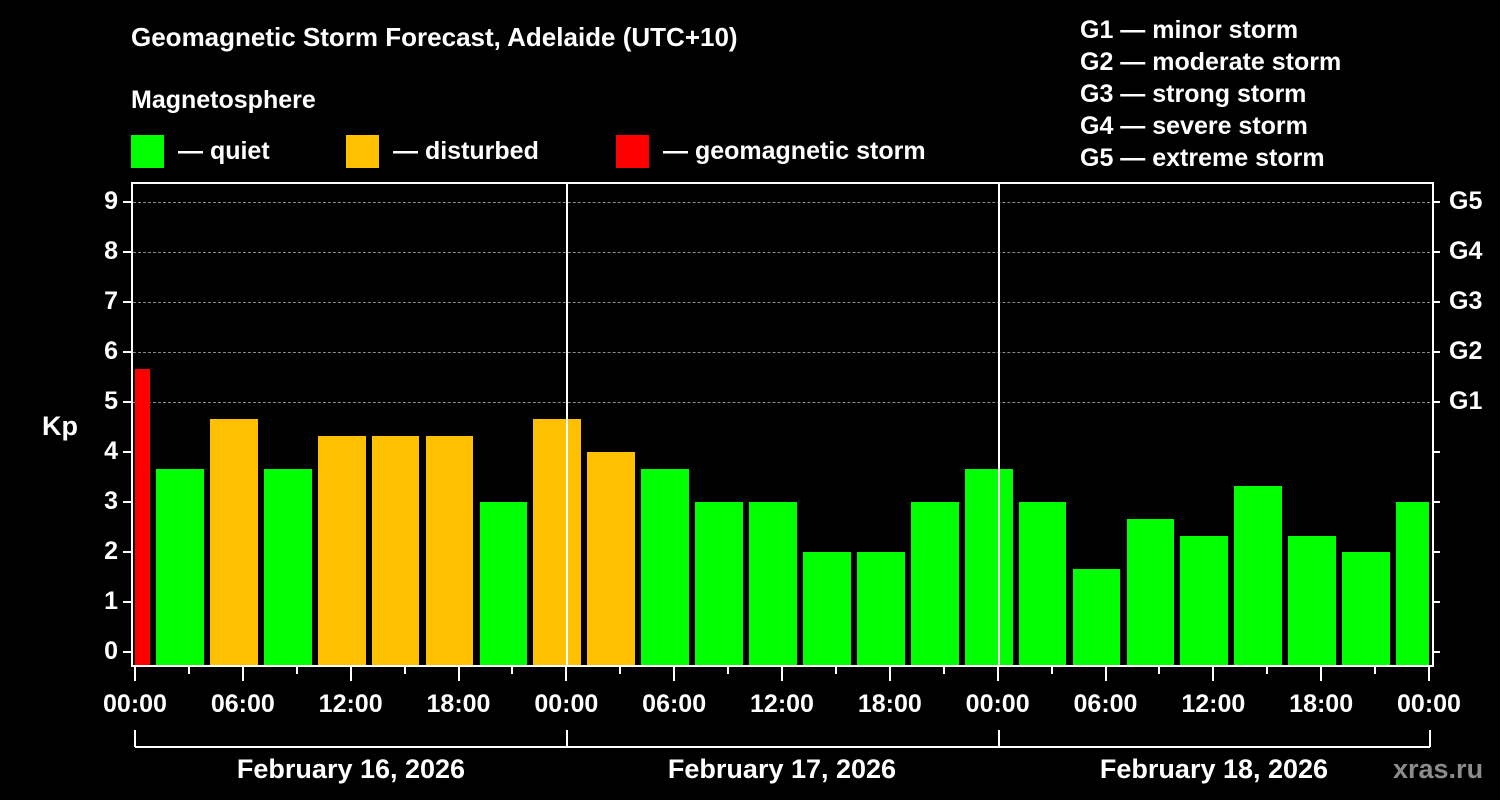  Describe the element at coordinates (111, 651) in the screenshot. I see `y-tick-label: 0` at that location.